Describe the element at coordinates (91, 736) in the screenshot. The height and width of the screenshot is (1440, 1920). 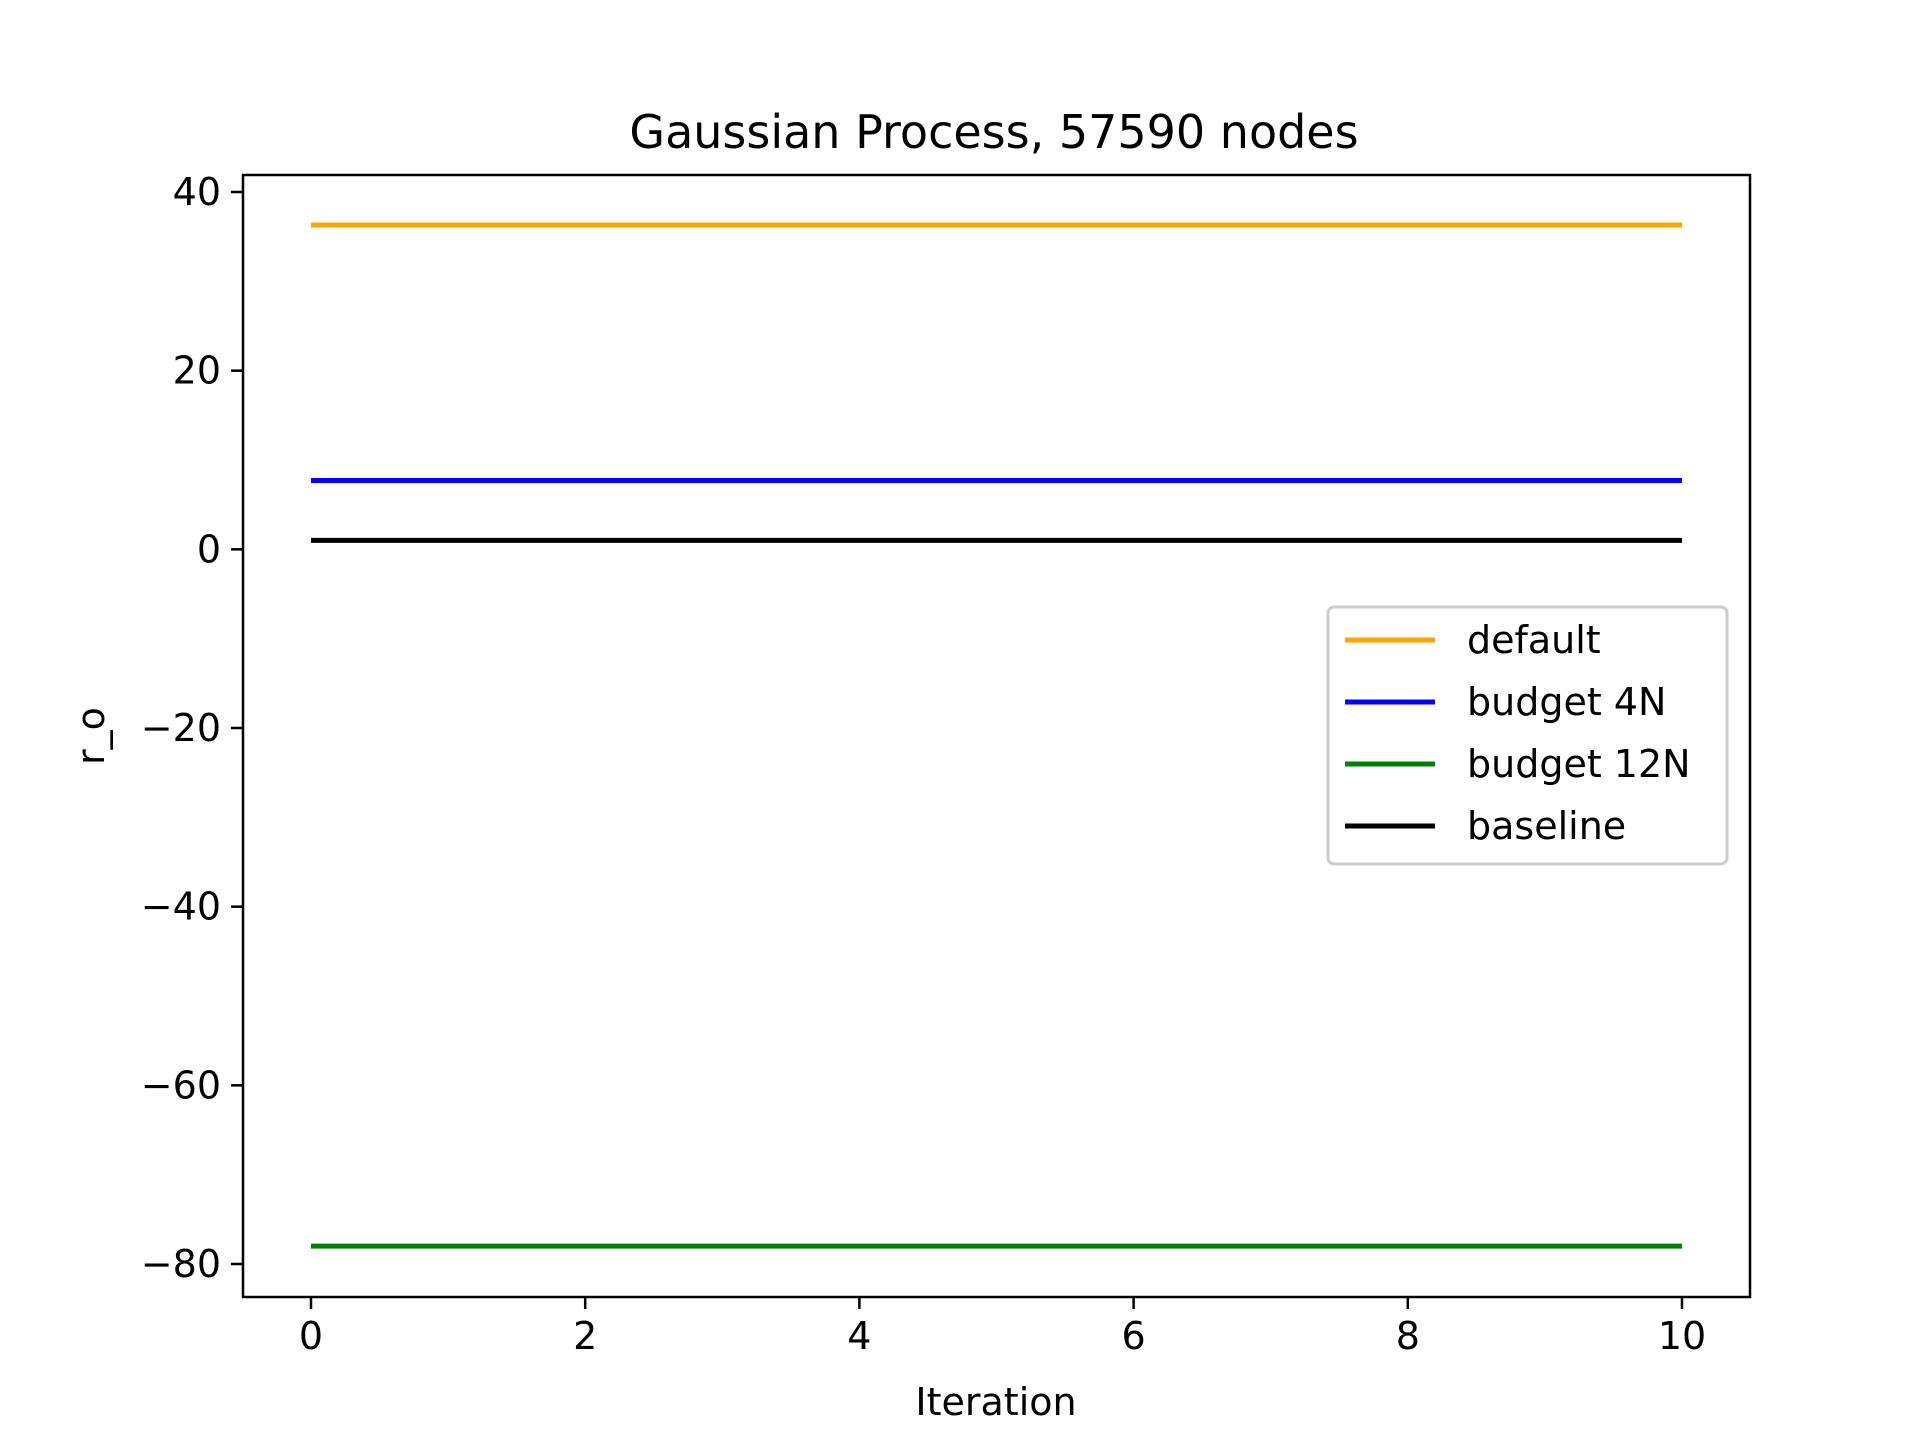
I see `y-axis-label: r_o` at that location.